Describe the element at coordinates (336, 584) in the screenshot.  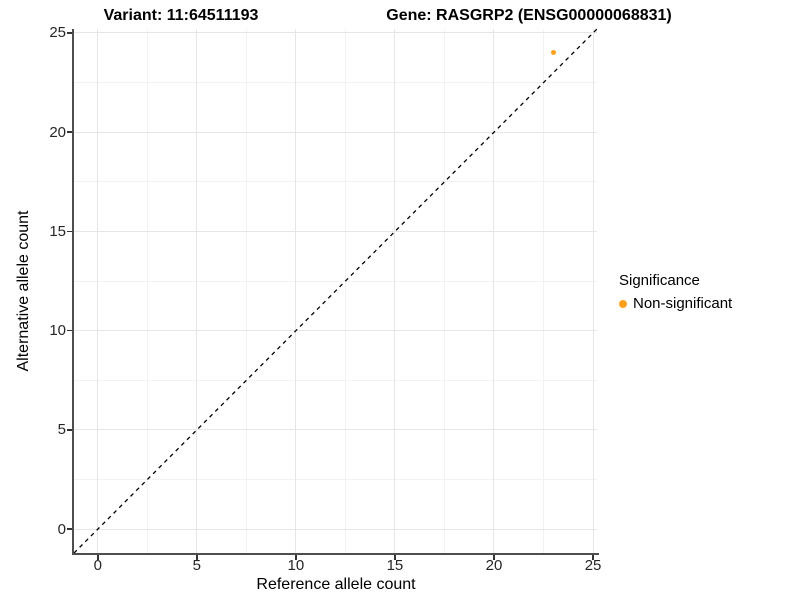
I see `x-axis-title: Reference allele count` at that location.